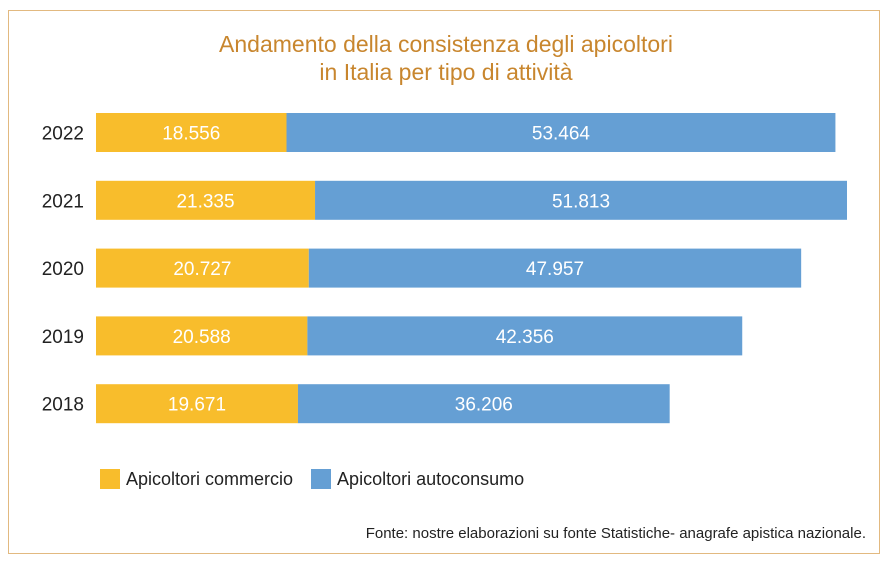 The width and height of the screenshot is (892, 564). Describe the element at coordinates (110, 479) in the screenshot. I see `legend-swatch-commercio` at that location.